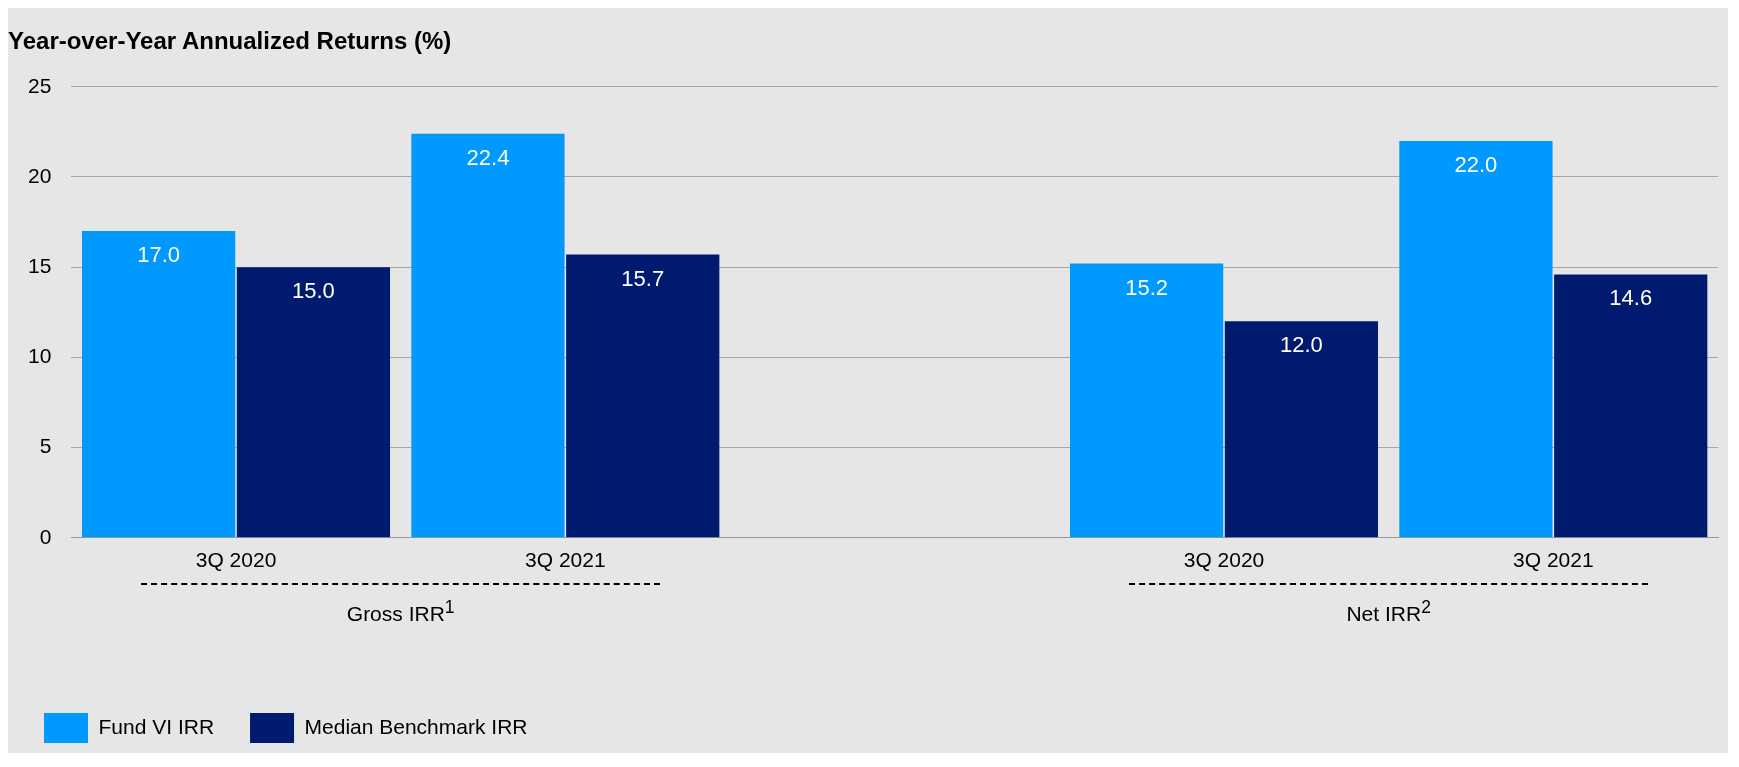  What do you see at coordinates (1631, 298) in the screenshot?
I see `data-label: 14.6` at bounding box center [1631, 298].